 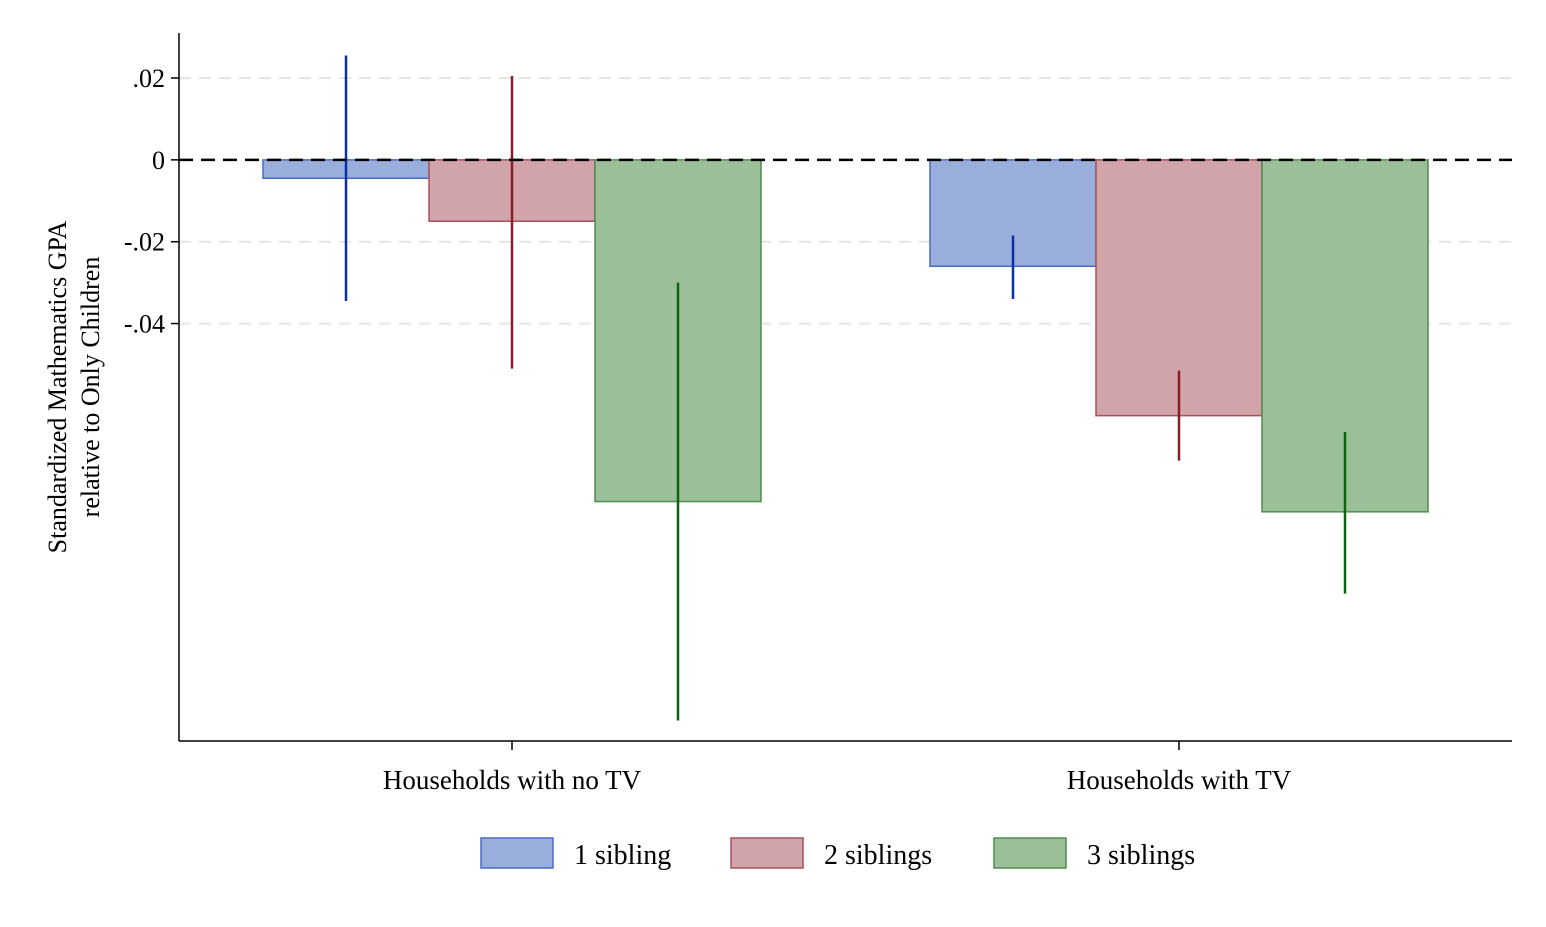 I want to click on legend: 1 sibling 2 siblings 3 siblings, so click(x=837, y=854).